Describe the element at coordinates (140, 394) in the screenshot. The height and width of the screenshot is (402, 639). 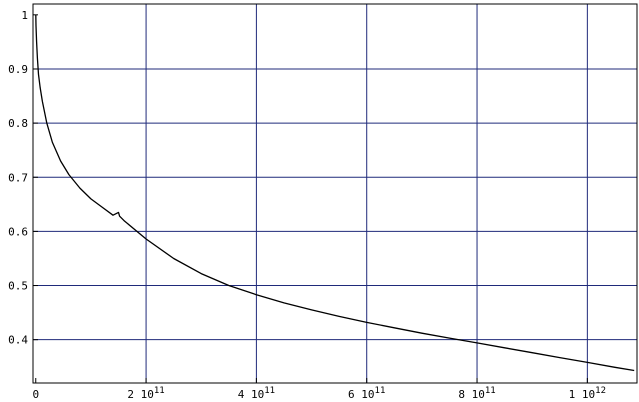
I see `x-tick-label-base: 2 10` at that location.